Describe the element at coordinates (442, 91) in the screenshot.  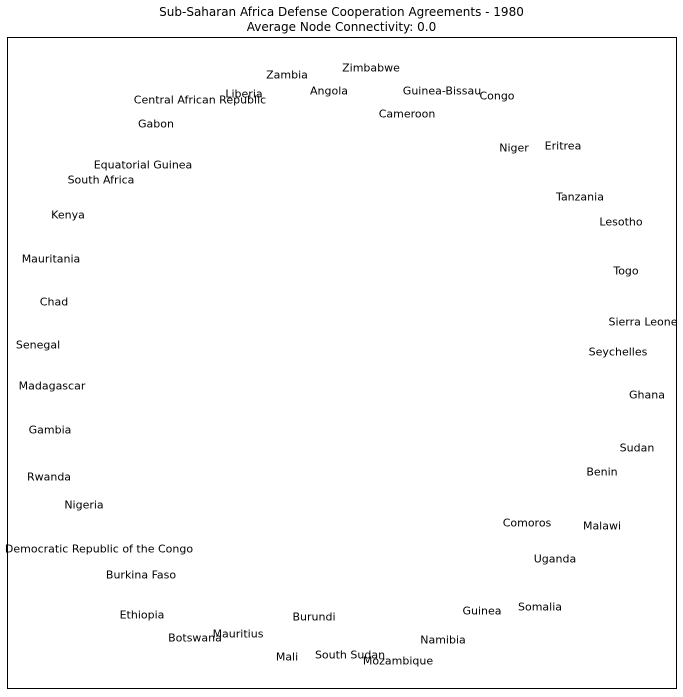
I see `node-label: Guinea-Bissau` at that location.